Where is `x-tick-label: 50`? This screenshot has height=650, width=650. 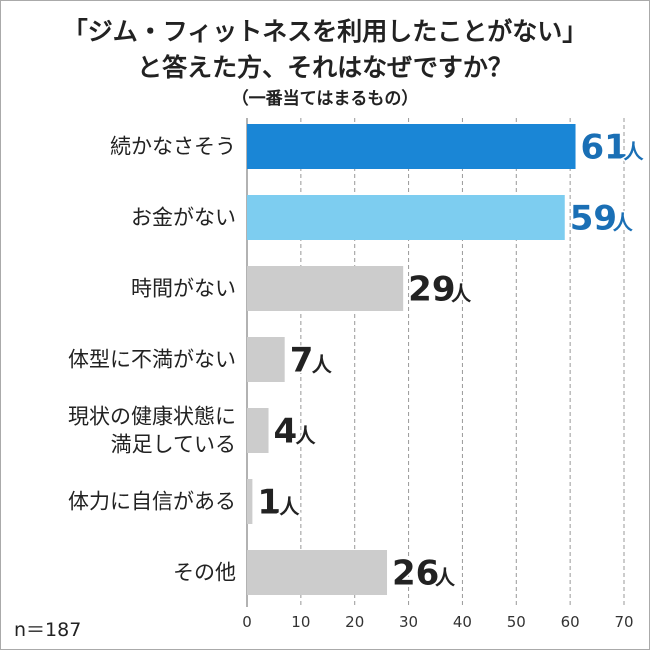
x-tick-label: 50 is located at coordinates (516, 622).